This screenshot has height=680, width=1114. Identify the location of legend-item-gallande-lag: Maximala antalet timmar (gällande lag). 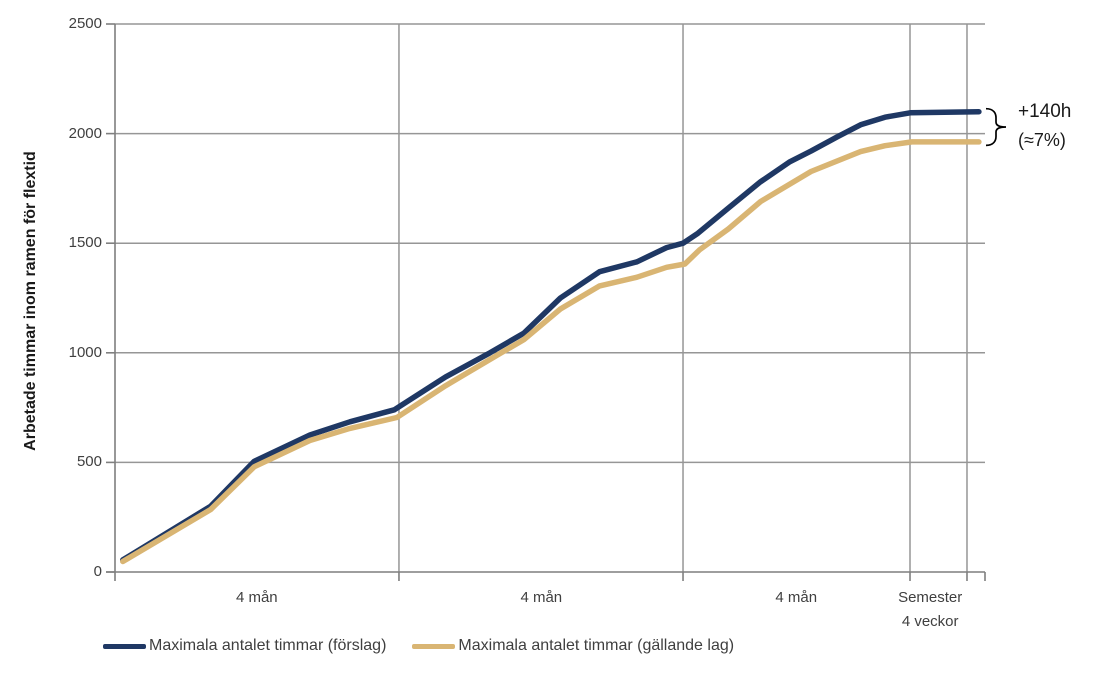
(573, 646).